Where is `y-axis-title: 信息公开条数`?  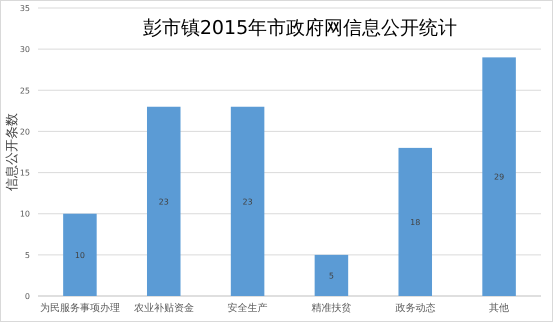 y-axis-title: 信息公开条数 is located at coordinates (12, 152).